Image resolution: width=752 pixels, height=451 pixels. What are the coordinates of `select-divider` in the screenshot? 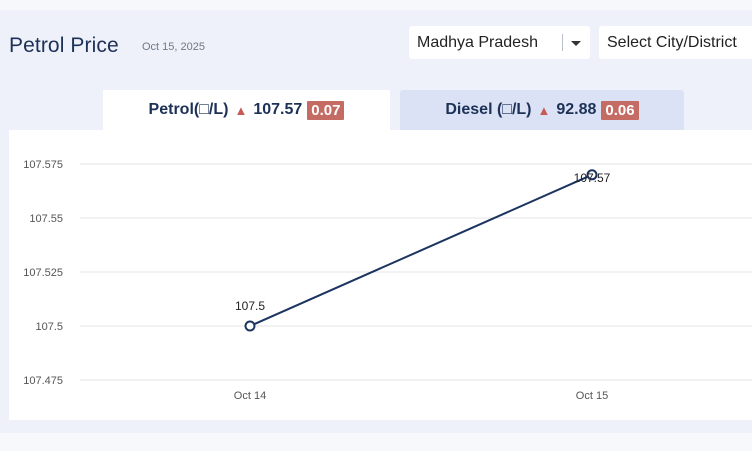 It's located at (562, 42).